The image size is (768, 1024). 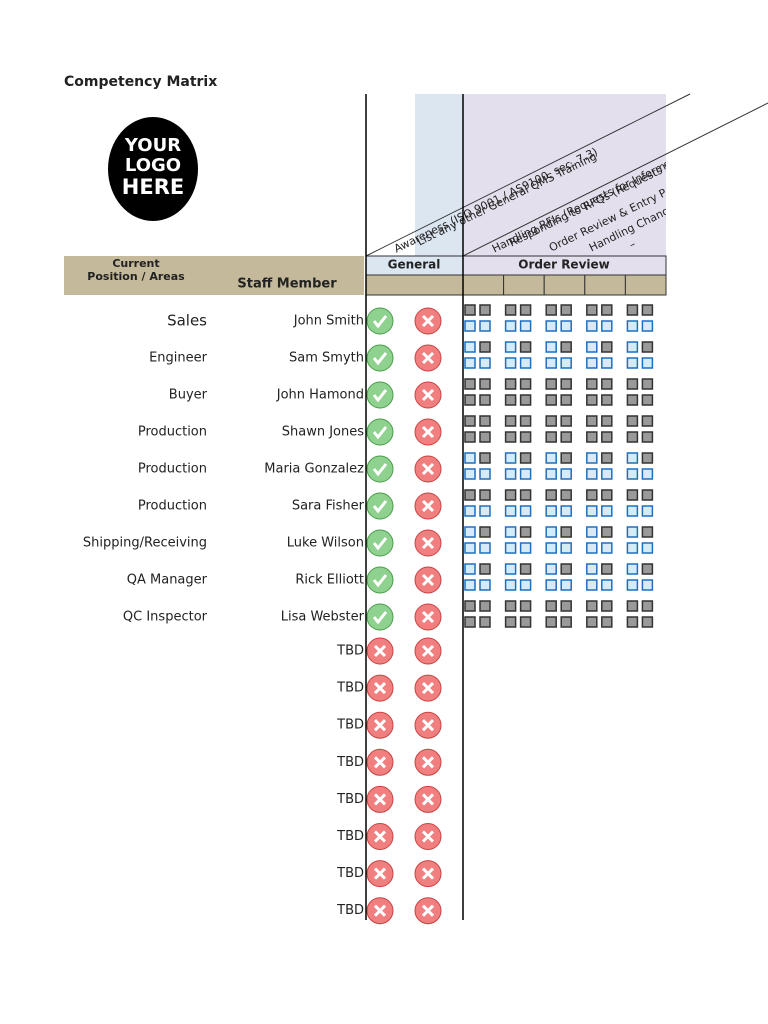 What do you see at coordinates (439, 175) in the screenshot?
I see `header-bg` at bounding box center [439, 175].